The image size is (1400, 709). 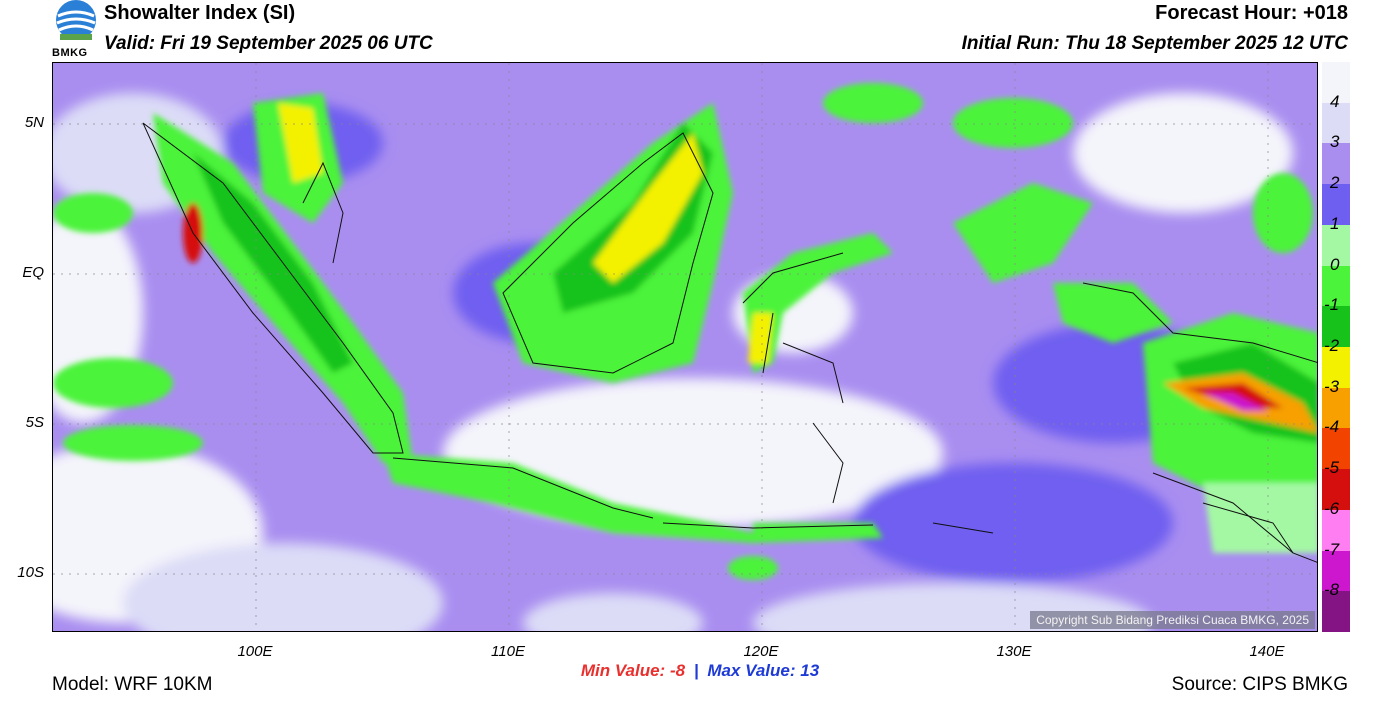 What do you see at coordinates (76, 20) in the screenshot?
I see `bmkg-logo-icon` at bounding box center [76, 20].